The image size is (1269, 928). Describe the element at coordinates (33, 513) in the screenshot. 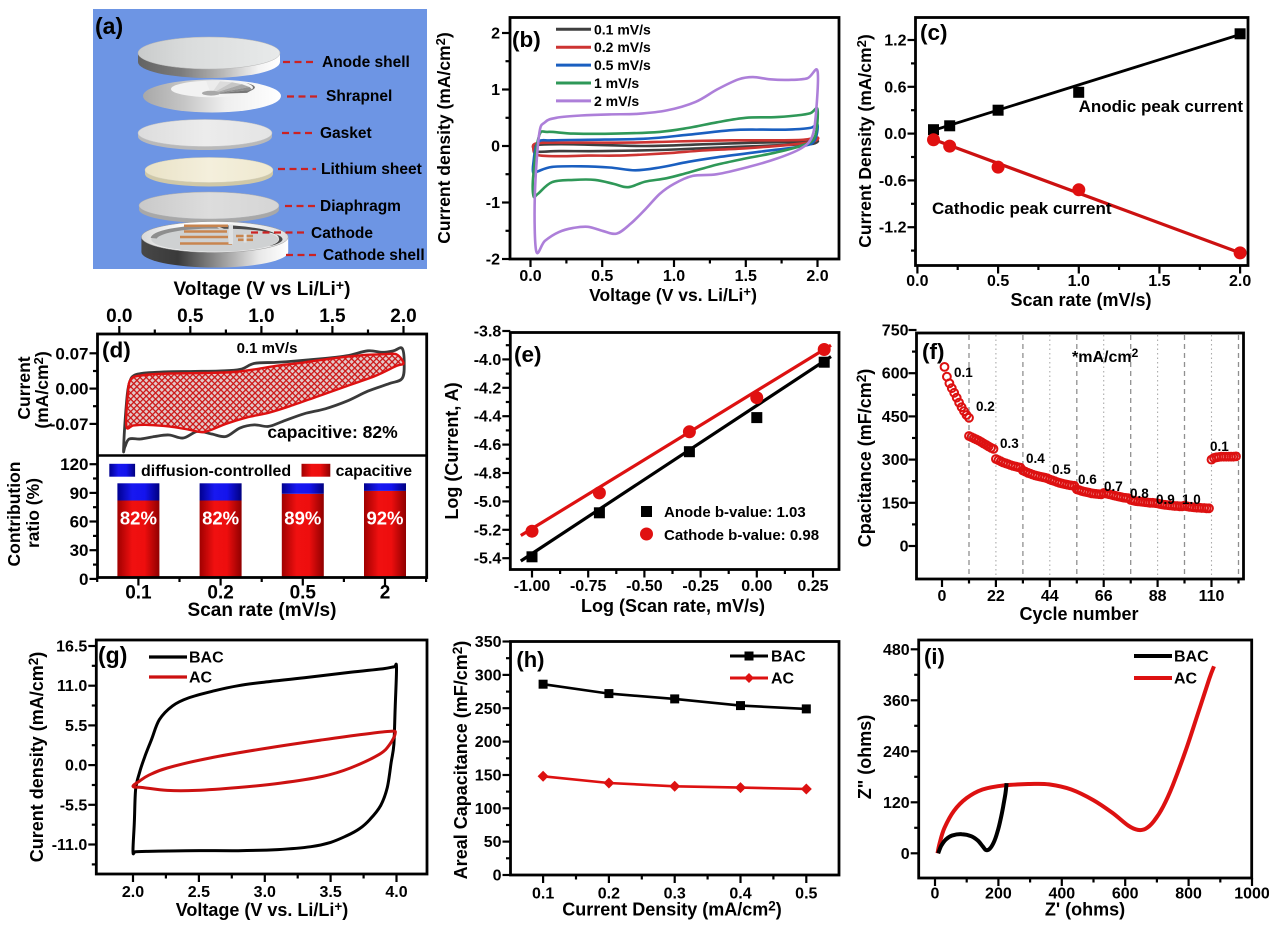

I see `svg-text: ratio (%)` at that location.